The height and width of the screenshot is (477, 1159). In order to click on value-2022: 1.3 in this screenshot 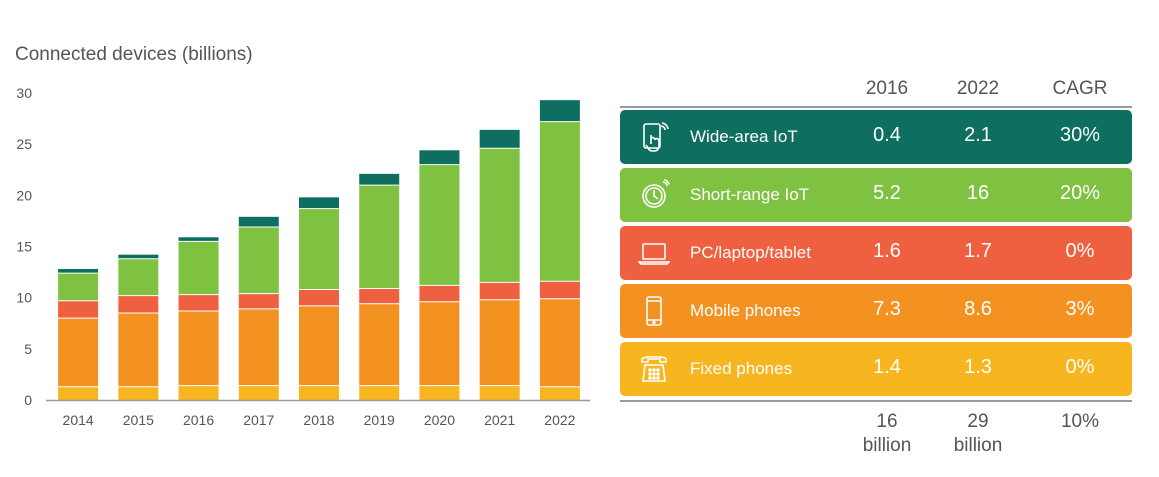, I will do `click(978, 367)`.